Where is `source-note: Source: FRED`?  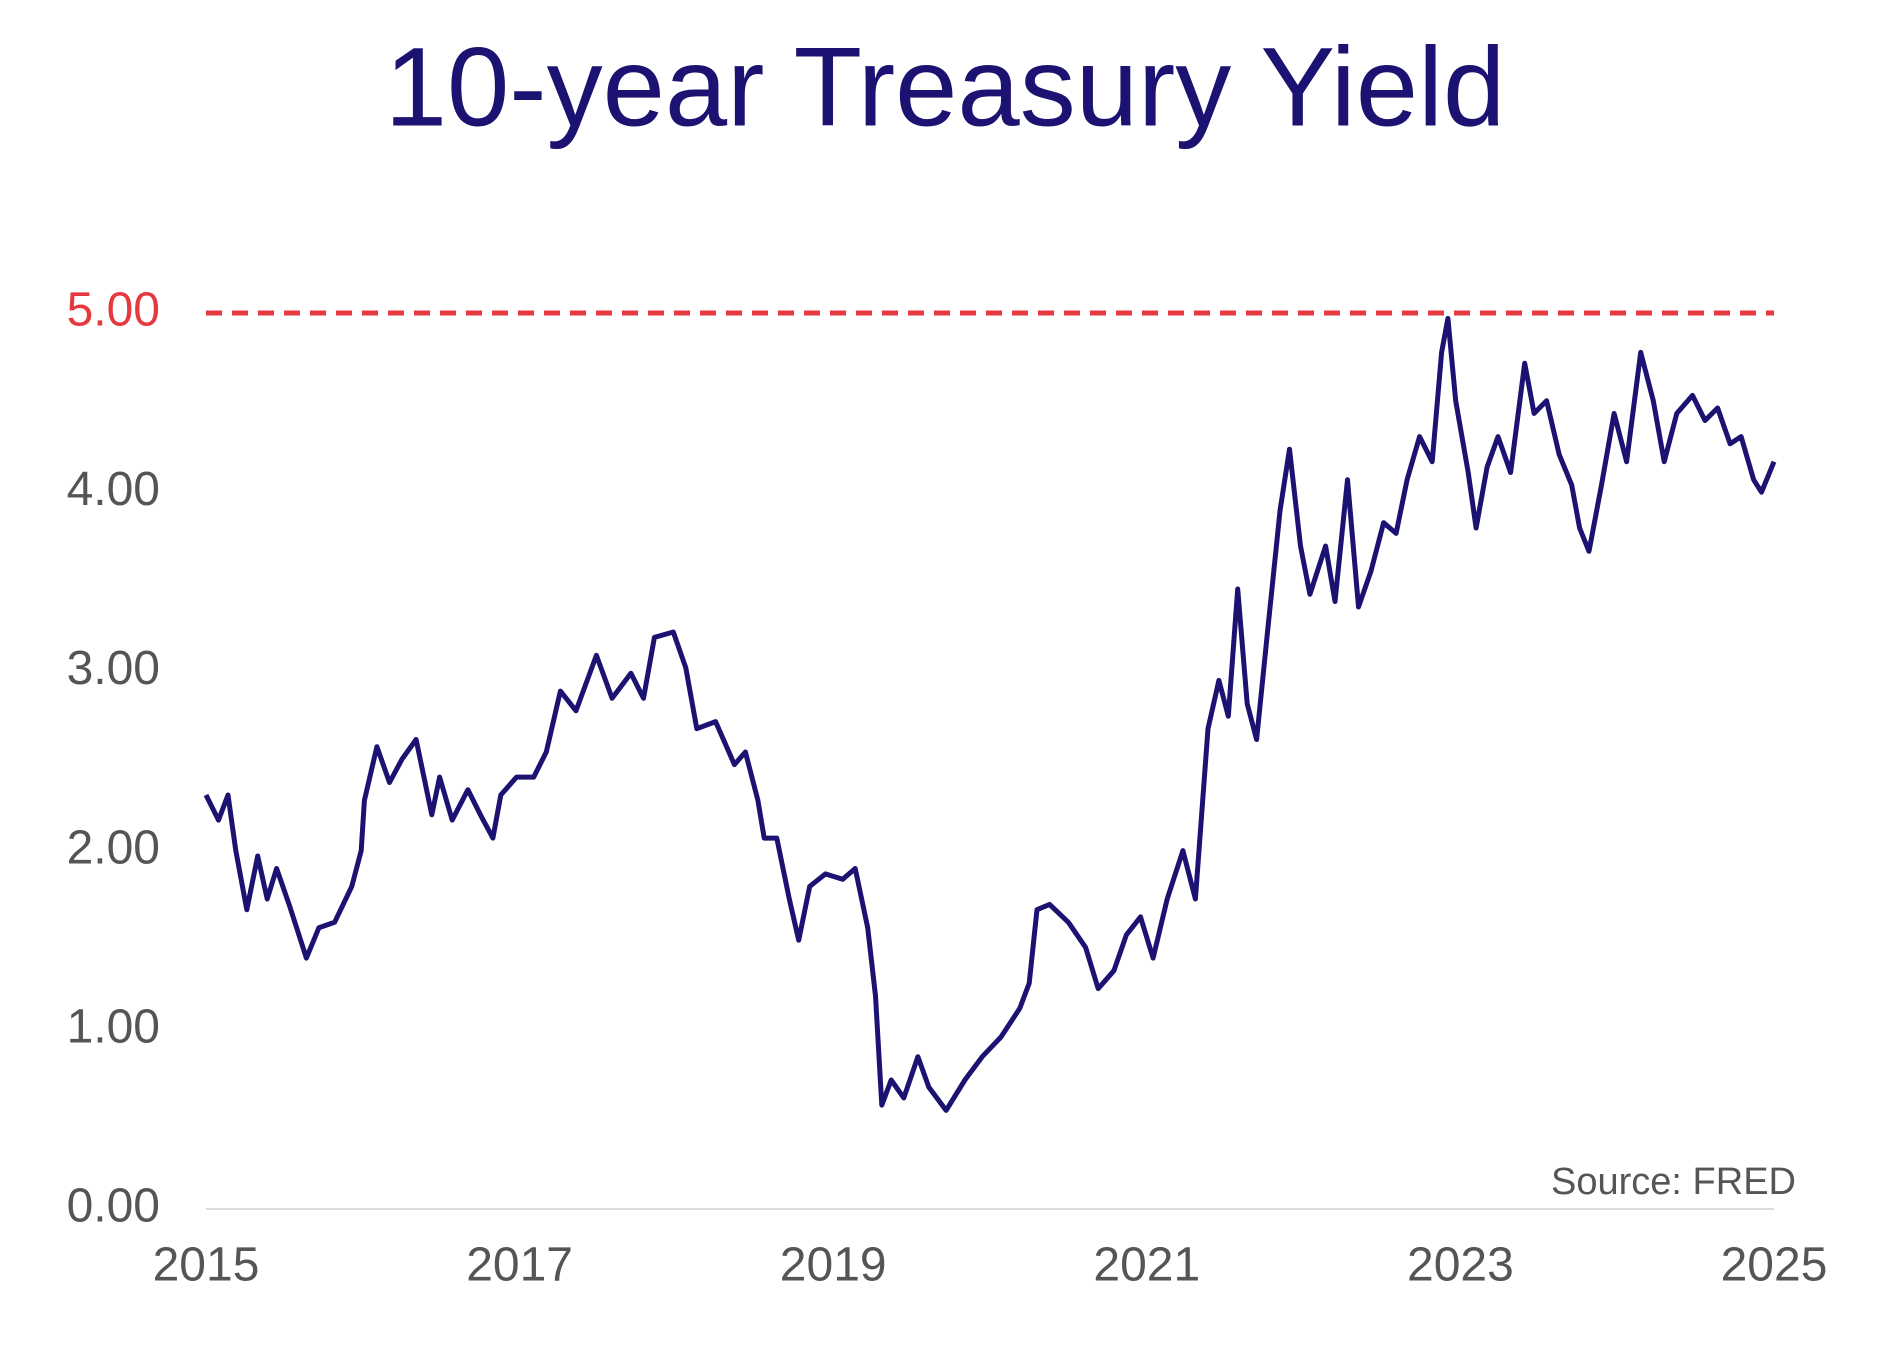
source-note: Source: FRED is located at coordinates (1673, 1182).